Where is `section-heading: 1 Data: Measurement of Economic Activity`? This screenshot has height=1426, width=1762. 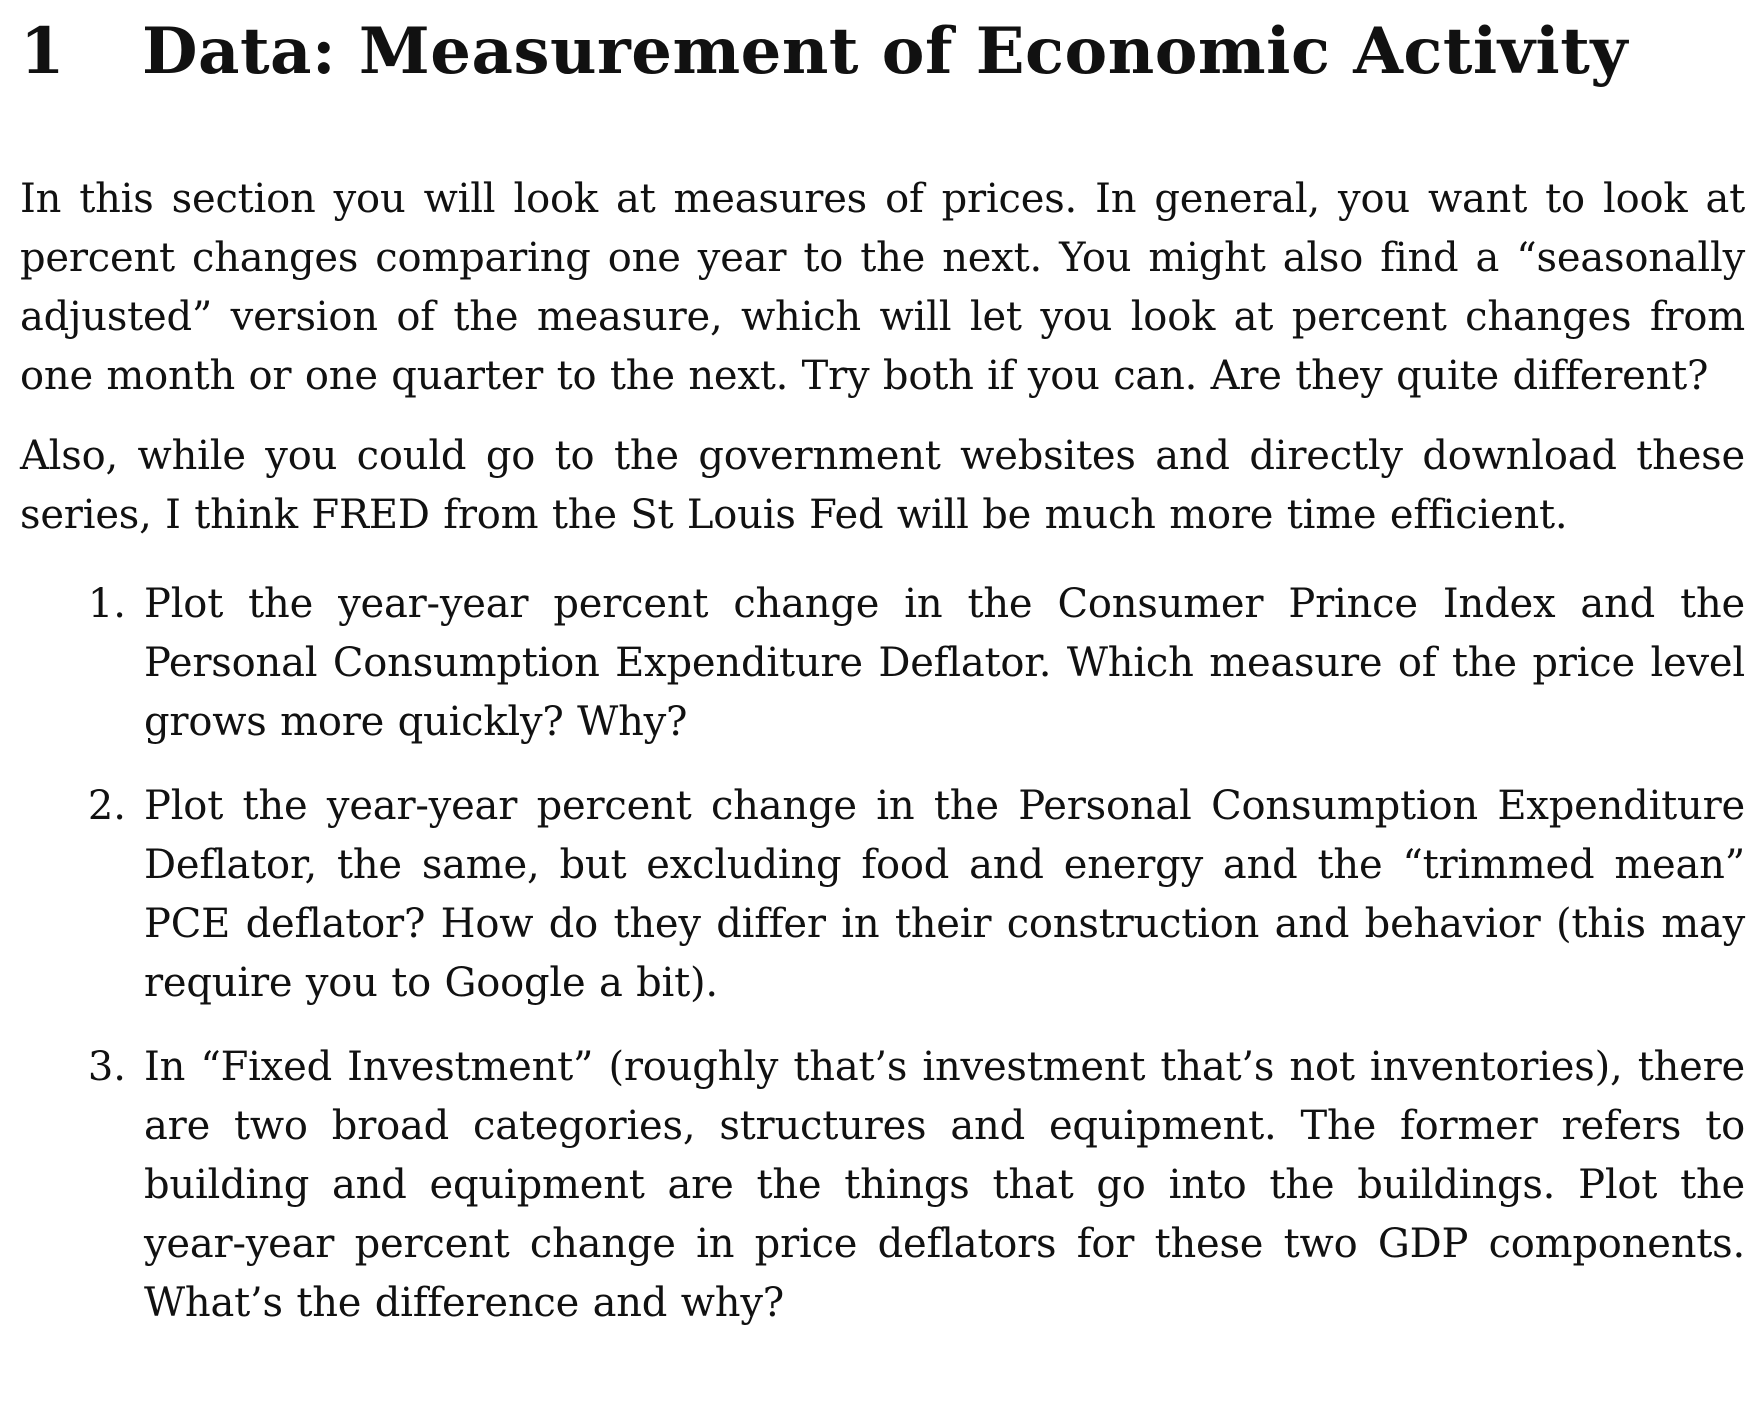 section-heading: 1 Data: Measurement of Economic Activity is located at coordinates (882, 49).